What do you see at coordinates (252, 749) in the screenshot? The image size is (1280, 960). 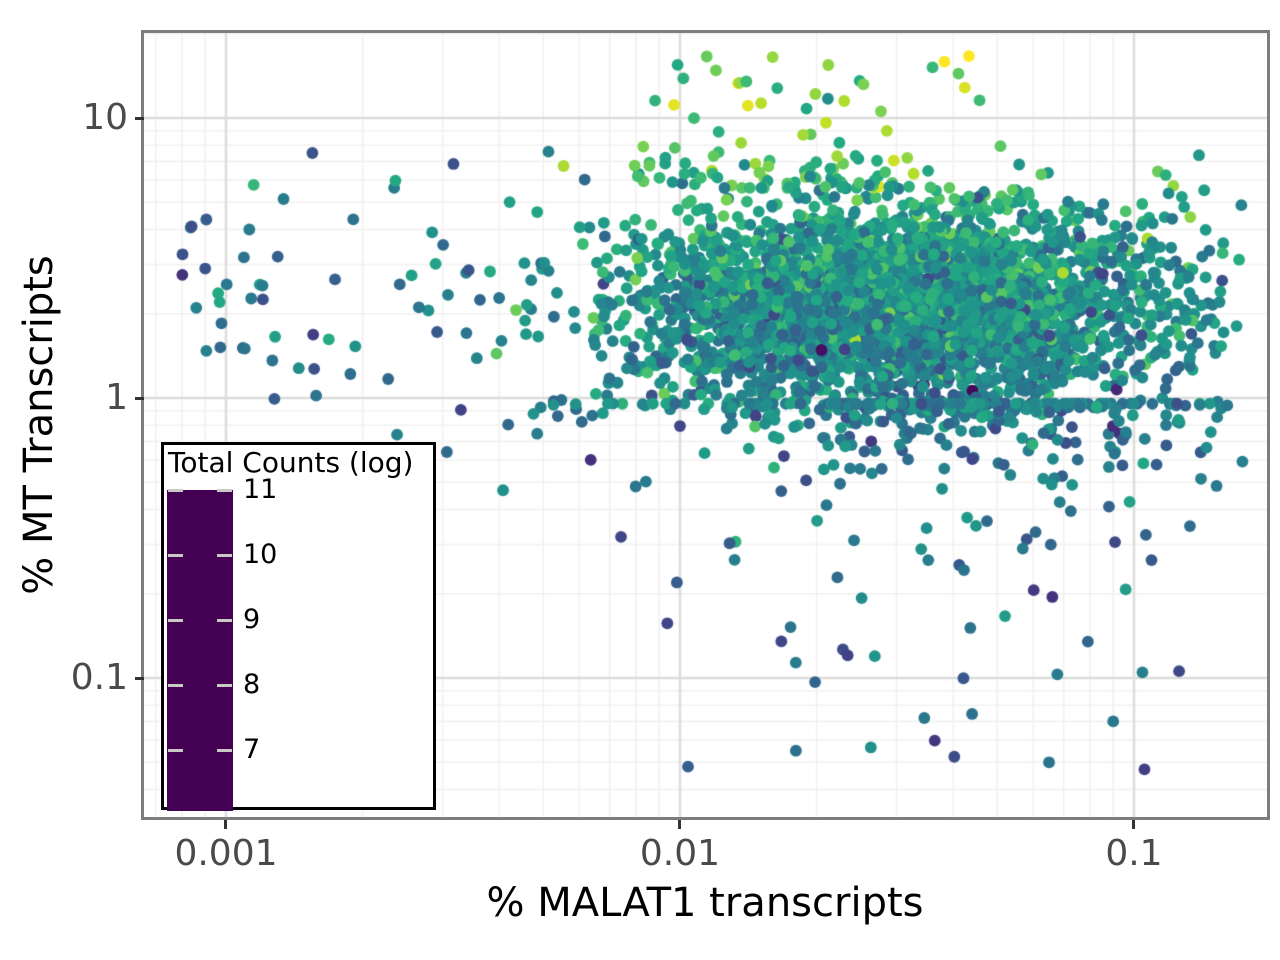 I see `legend-tick-label: 7` at bounding box center [252, 749].